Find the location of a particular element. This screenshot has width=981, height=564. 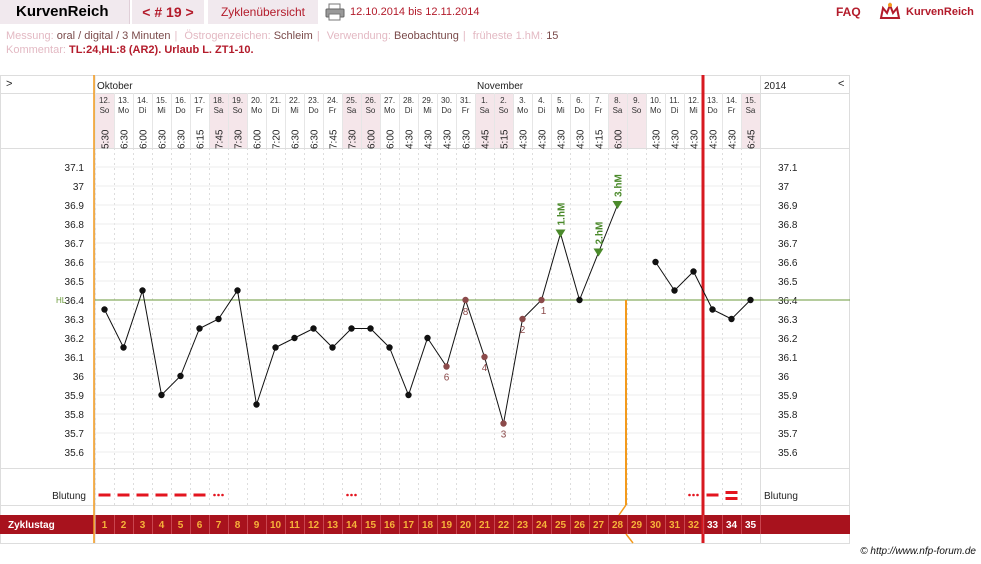

y-tick-right: 36.9 is located at coordinates (788, 206).